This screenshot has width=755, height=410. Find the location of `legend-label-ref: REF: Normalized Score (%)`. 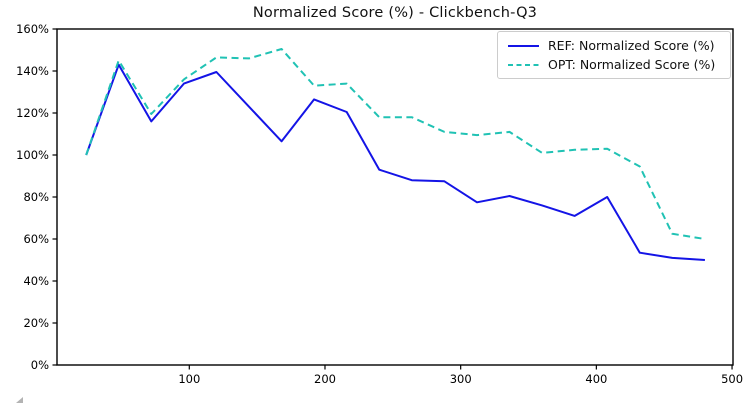

legend-label-ref: REF: Normalized Score (%) is located at coordinates (631, 45).